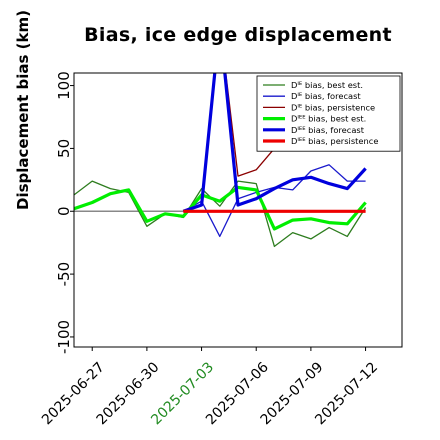 This screenshot has height=440, width=440. I want to click on legend-box, so click(328, 113).